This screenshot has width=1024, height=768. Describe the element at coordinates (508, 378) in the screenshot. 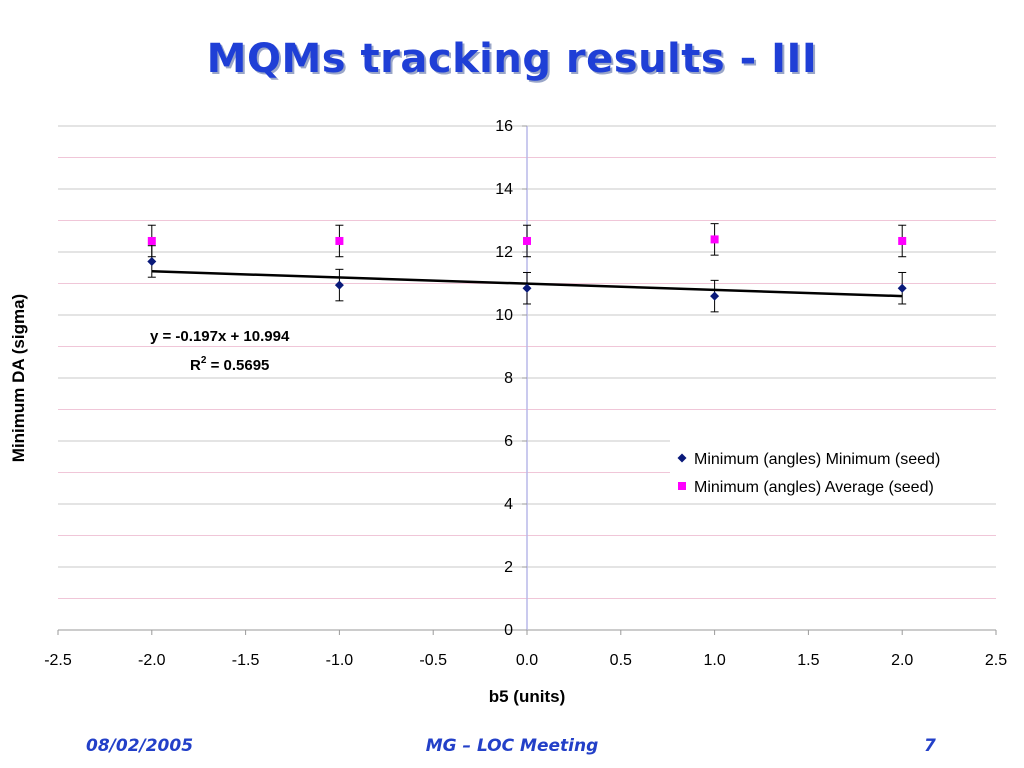

I see `y-tick-label: 8` at that location.